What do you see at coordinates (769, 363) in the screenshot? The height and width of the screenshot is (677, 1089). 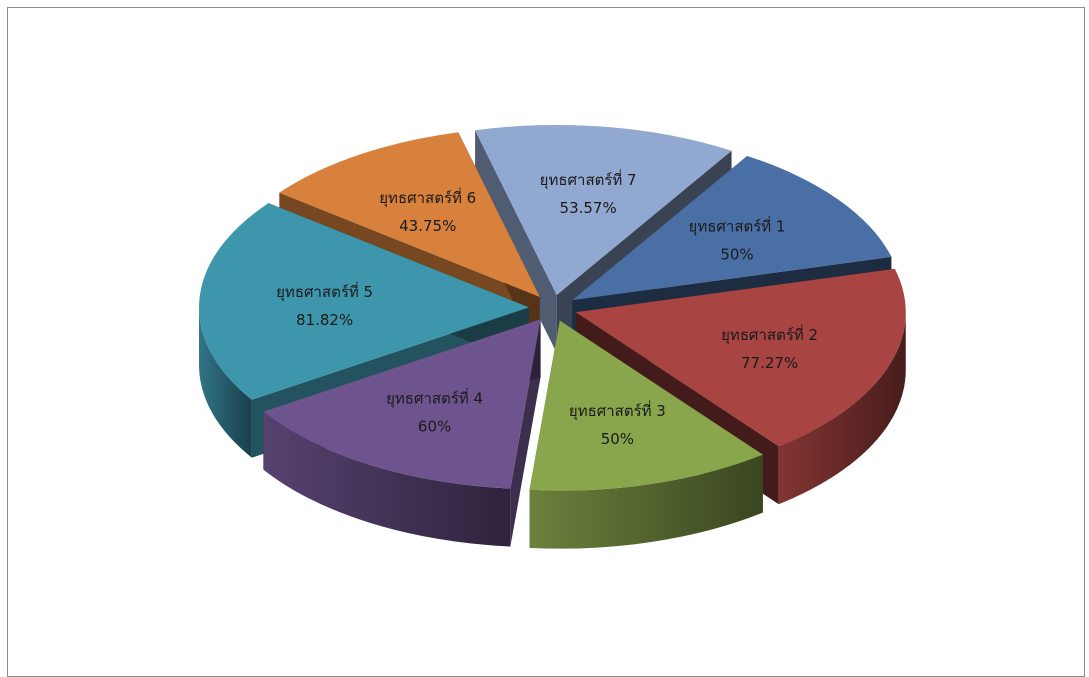 I see `slice-value-label: 77.27%` at bounding box center [769, 363].